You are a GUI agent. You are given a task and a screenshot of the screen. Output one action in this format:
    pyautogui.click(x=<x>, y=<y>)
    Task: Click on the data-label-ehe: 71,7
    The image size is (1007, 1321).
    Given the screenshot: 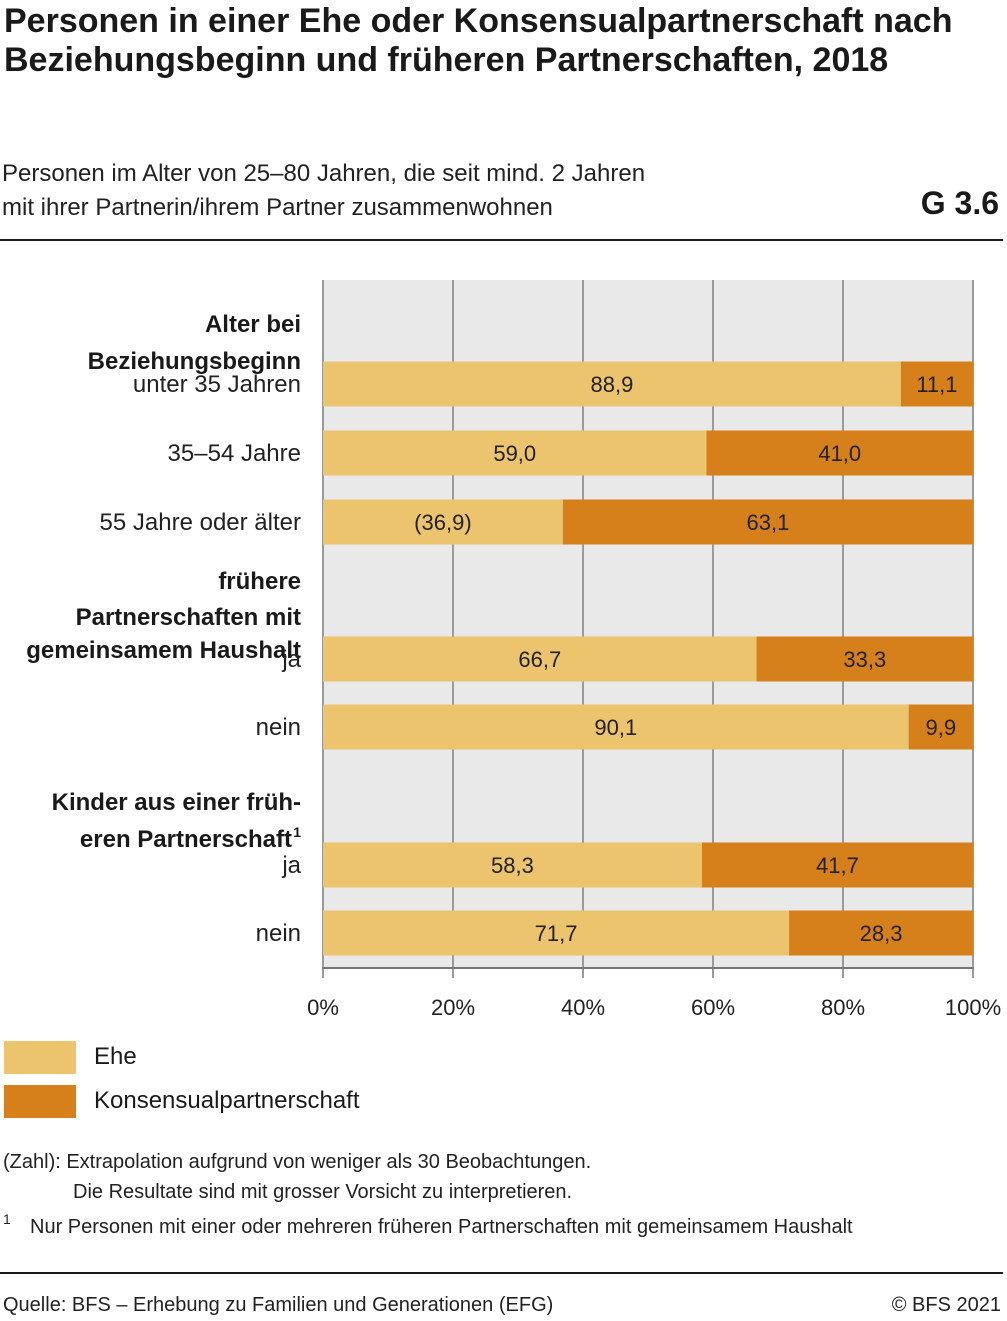 What is the action you would take?
    pyautogui.click(x=556, y=933)
    